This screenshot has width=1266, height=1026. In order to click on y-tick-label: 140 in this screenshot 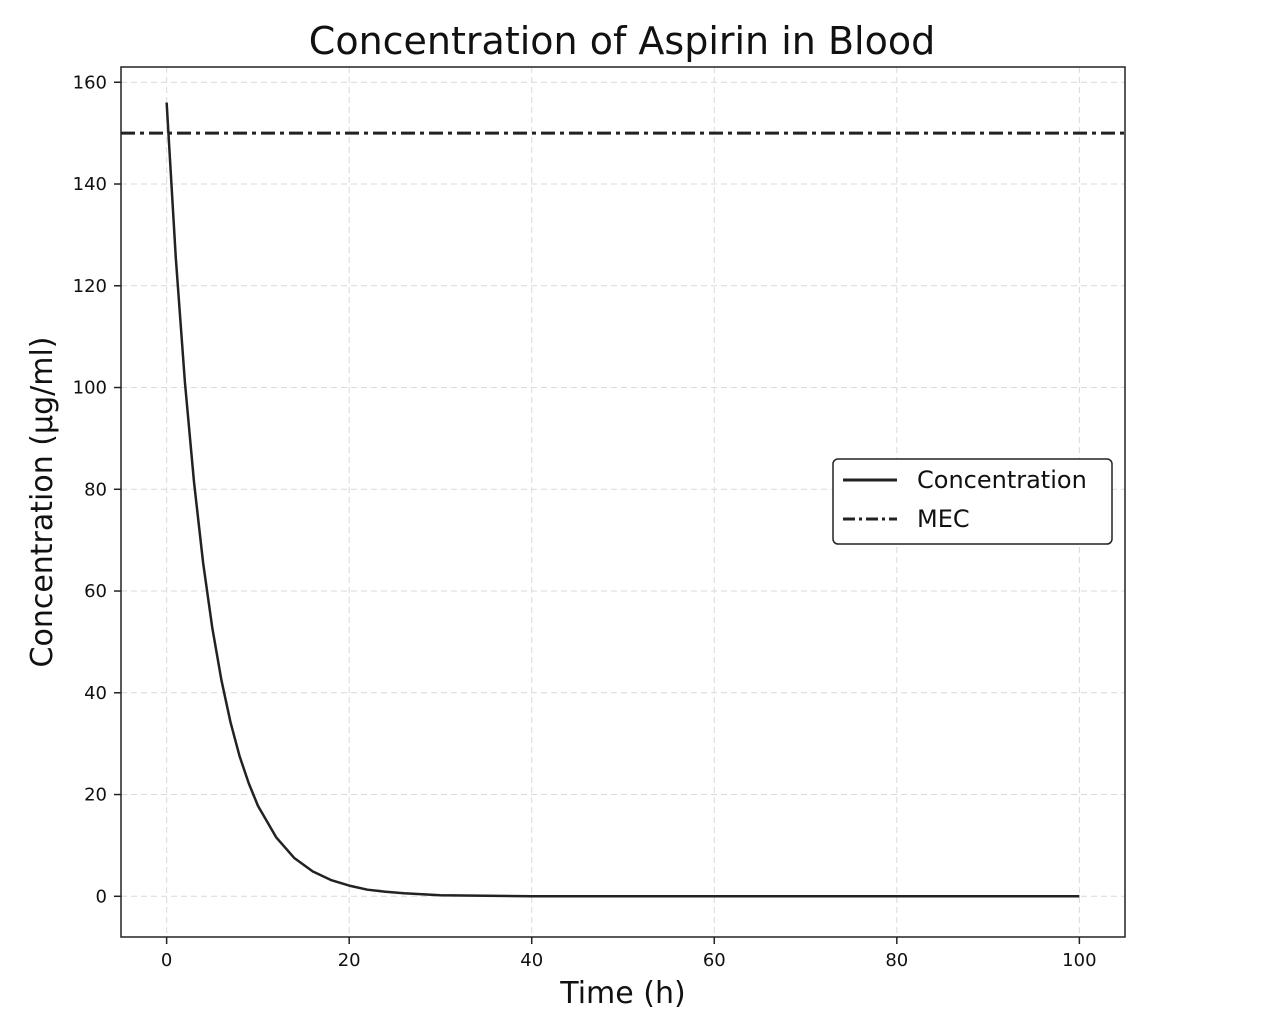, I will do `click(90, 184)`.